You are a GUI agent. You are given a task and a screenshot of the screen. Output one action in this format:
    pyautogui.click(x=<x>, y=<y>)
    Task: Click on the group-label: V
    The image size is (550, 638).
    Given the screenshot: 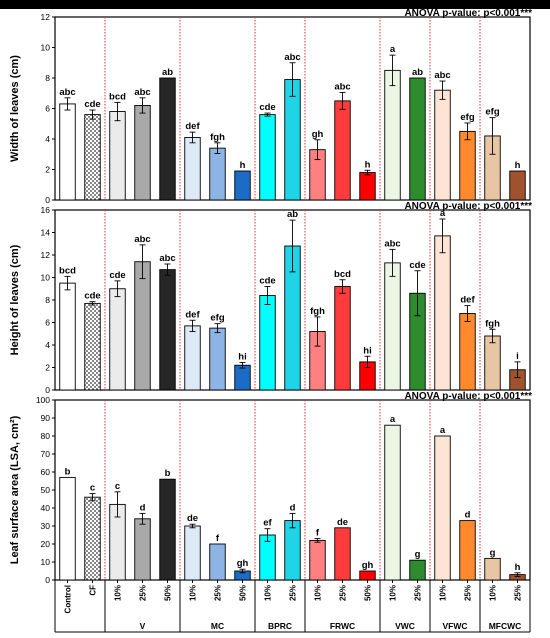 What is the action you would take?
    pyautogui.click(x=143, y=626)
    